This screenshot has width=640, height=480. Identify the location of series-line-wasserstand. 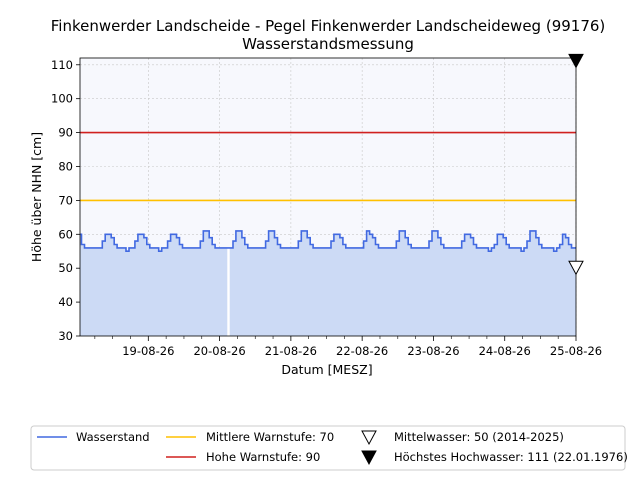
(328, 241).